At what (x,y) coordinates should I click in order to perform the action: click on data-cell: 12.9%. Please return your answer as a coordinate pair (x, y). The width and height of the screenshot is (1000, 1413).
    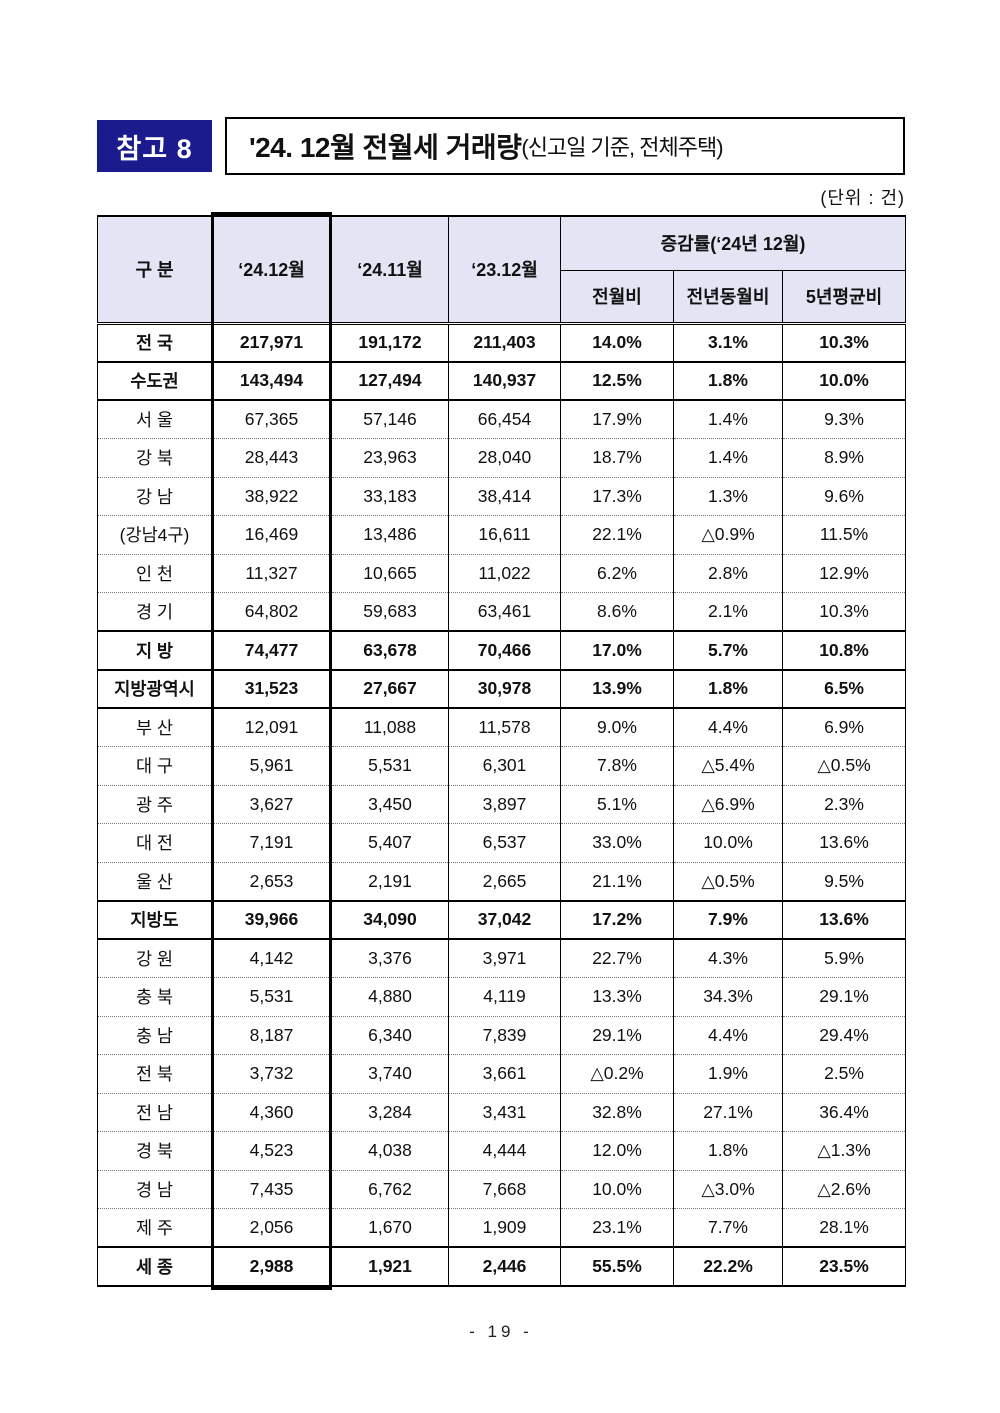
    Looking at the image, I should click on (844, 573).